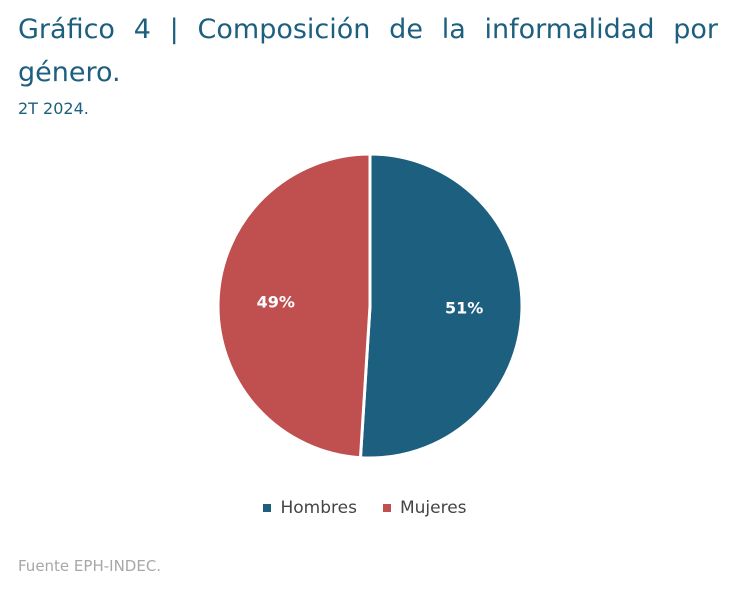 This screenshot has height=609, width=730. Describe the element at coordinates (53, 108) in the screenshot. I see `chart-subtitle: 2T 2024.` at that location.